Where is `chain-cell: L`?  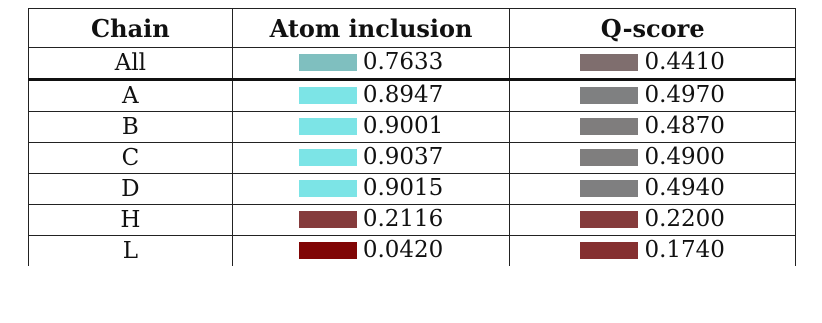
chain-cell: L is located at coordinates (130, 250).